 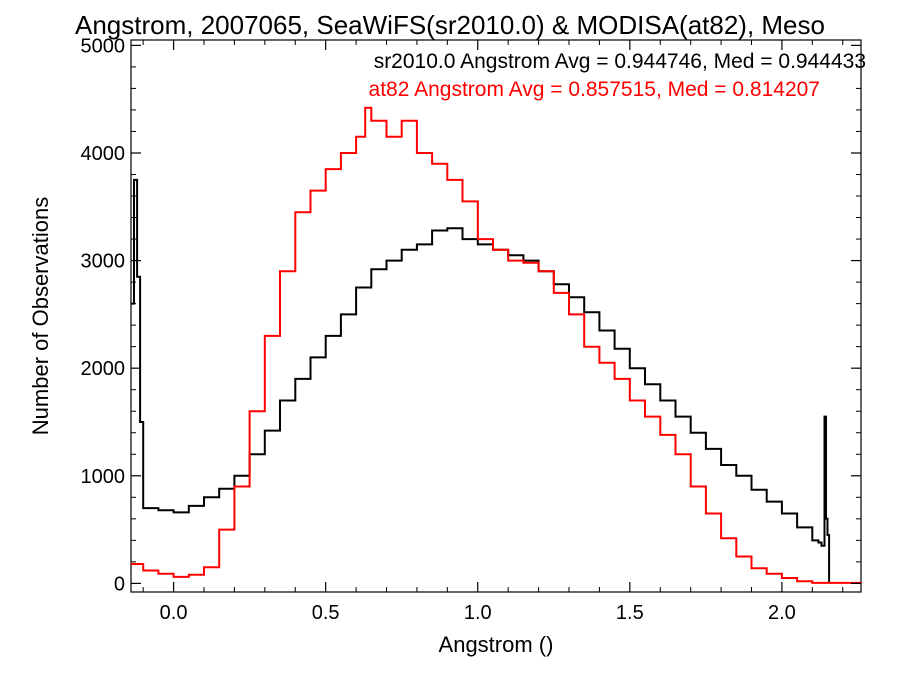 I want to click on x-tick-label: 1.0, so click(x=478, y=613).